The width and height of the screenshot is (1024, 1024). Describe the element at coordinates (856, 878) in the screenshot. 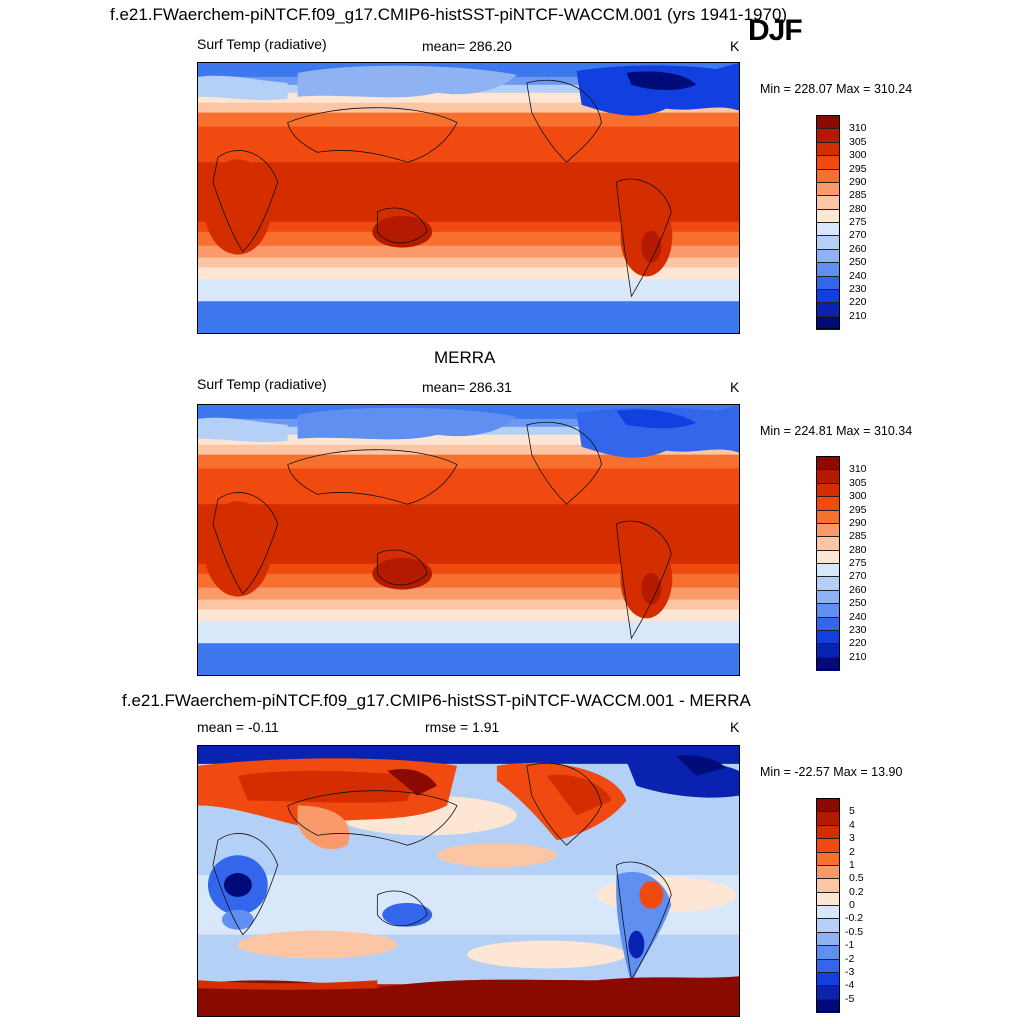

I see `colorbar-tick-label: 0.5` at that location.